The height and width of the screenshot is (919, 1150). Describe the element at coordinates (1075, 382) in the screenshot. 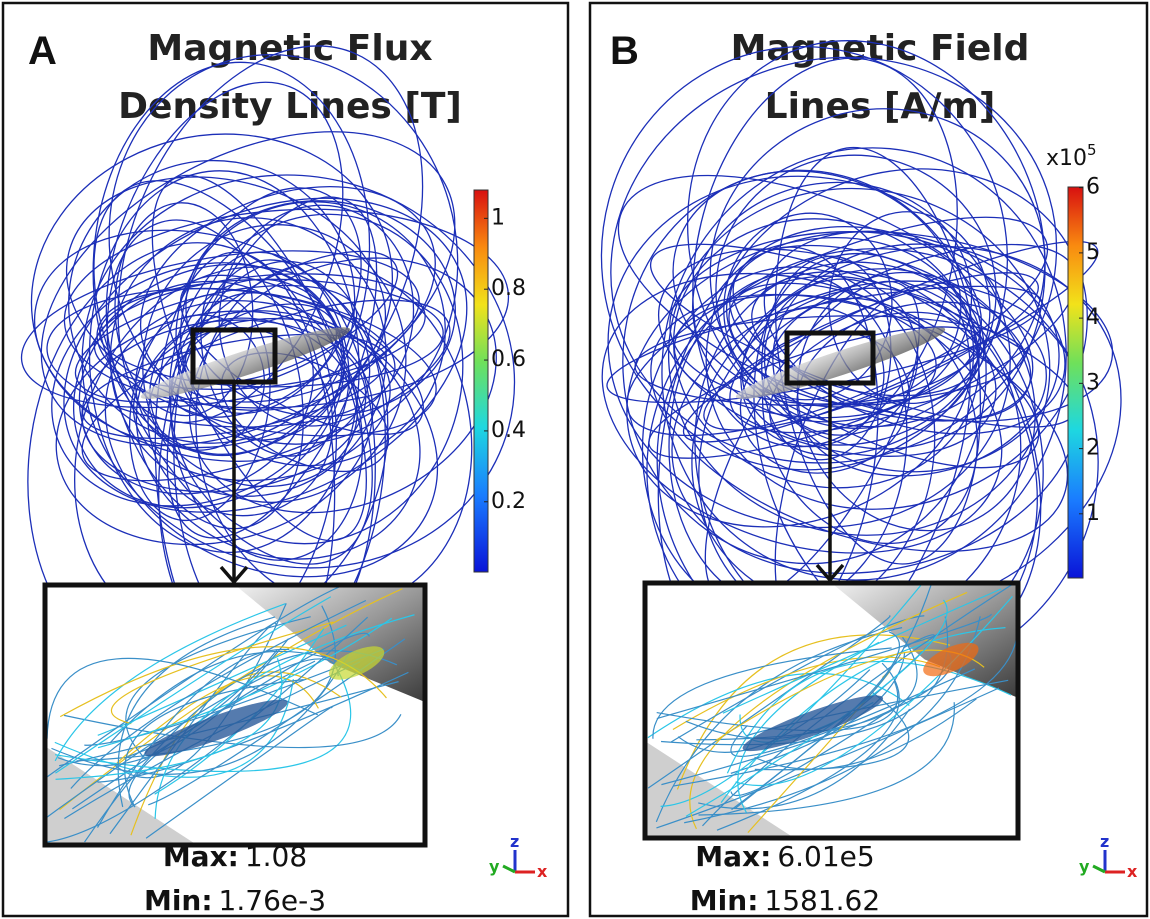

I see `colorbar` at that location.